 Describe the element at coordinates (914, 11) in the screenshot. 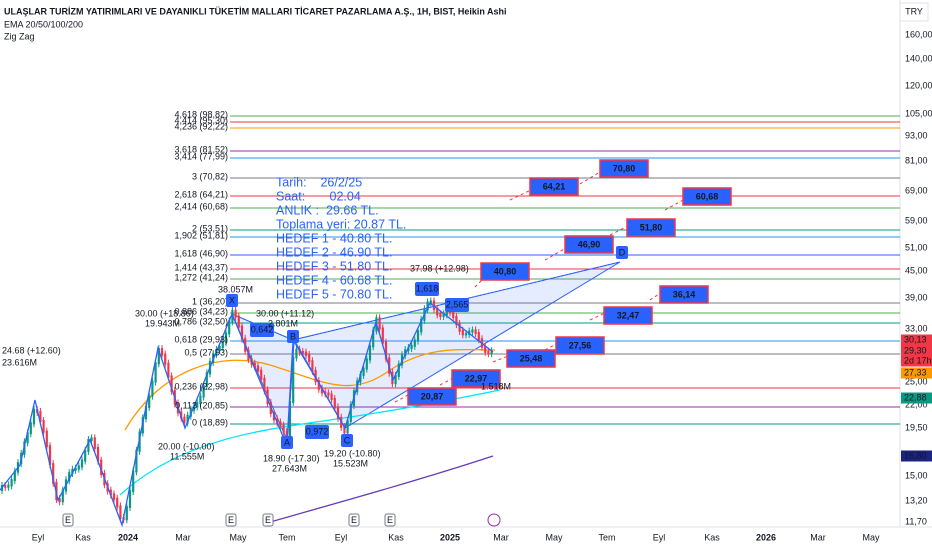

I see `currency: TRY` at that location.